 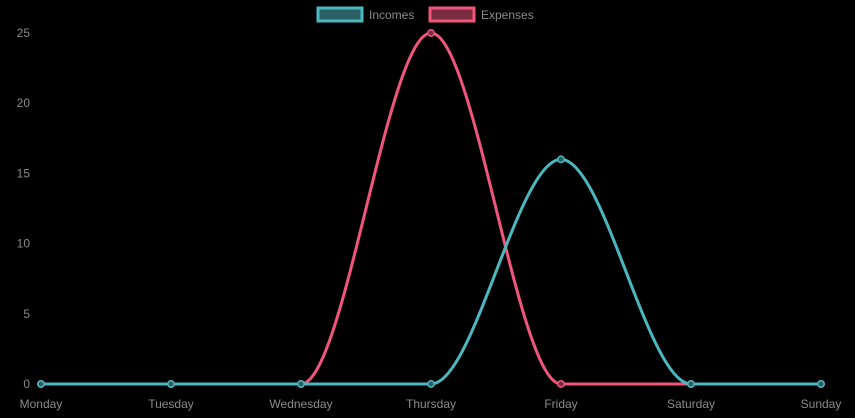 What do you see at coordinates (24, 103) in the screenshot?
I see `y-tick-label: 20` at bounding box center [24, 103].